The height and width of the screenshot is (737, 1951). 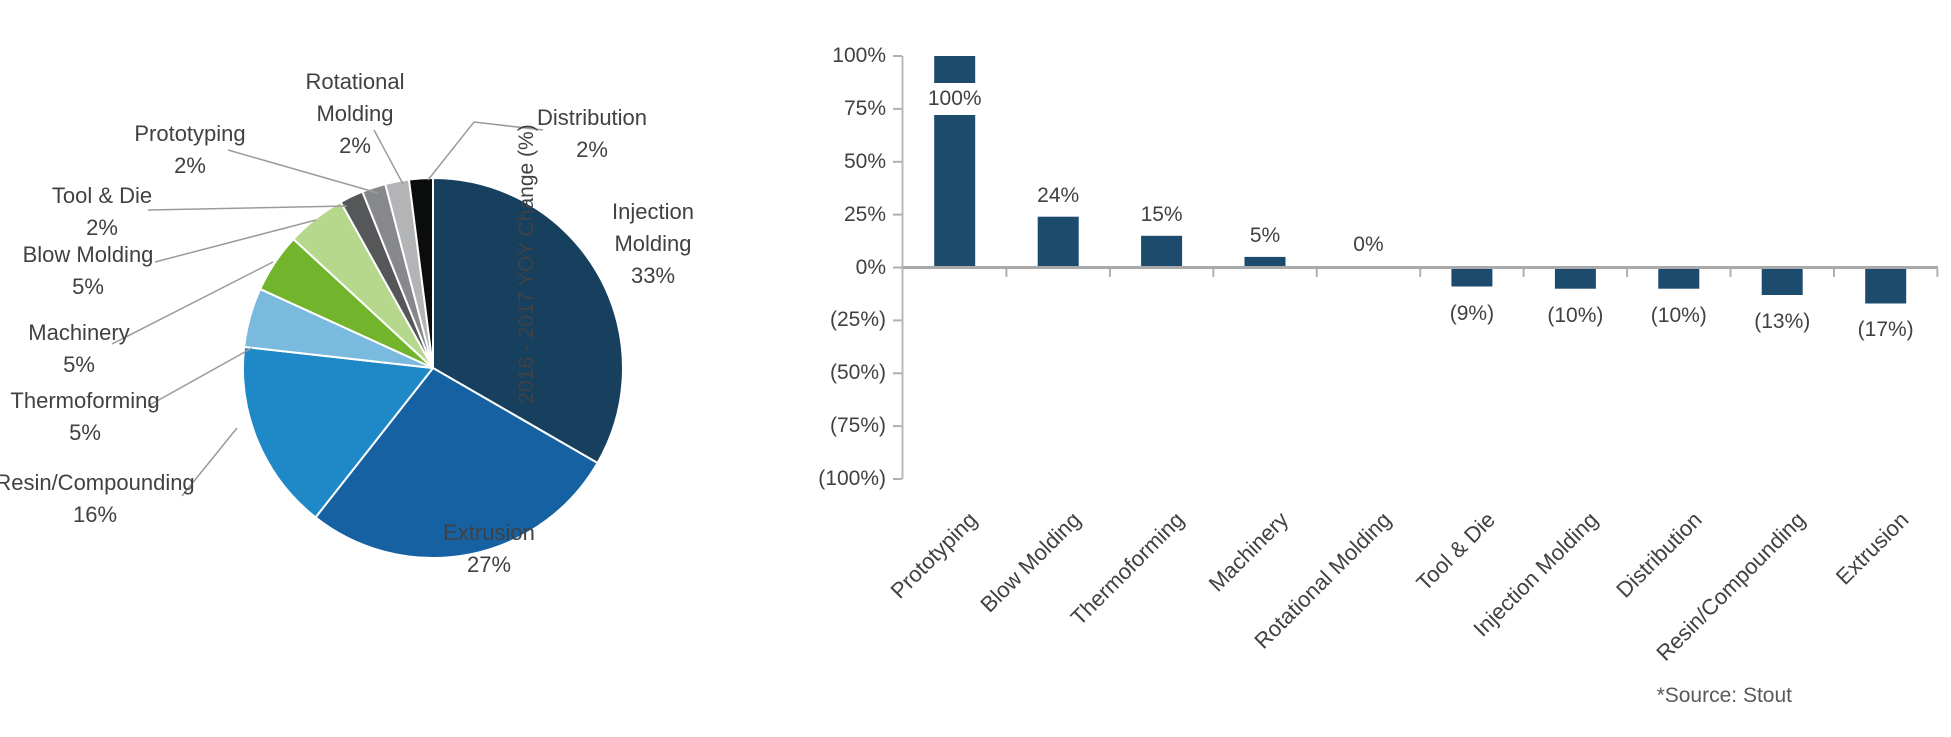 What do you see at coordinates (456, 463) in the screenshot?
I see `pie-slice-extrusion` at bounding box center [456, 463].